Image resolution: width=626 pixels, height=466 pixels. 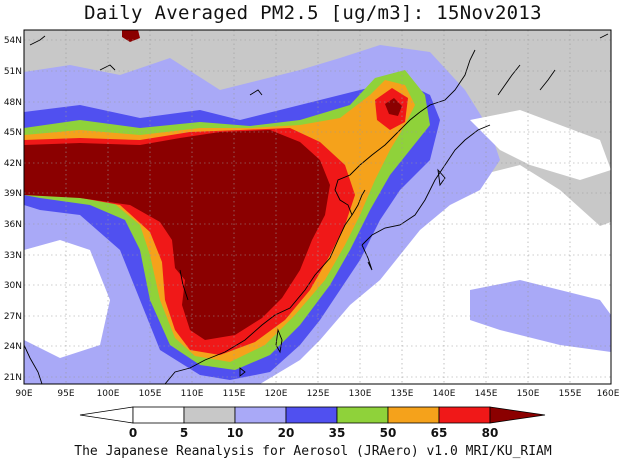 What do you see at coordinates (608, 394) in the screenshot?
I see `lon-tick: 160E` at bounding box center [608, 394].